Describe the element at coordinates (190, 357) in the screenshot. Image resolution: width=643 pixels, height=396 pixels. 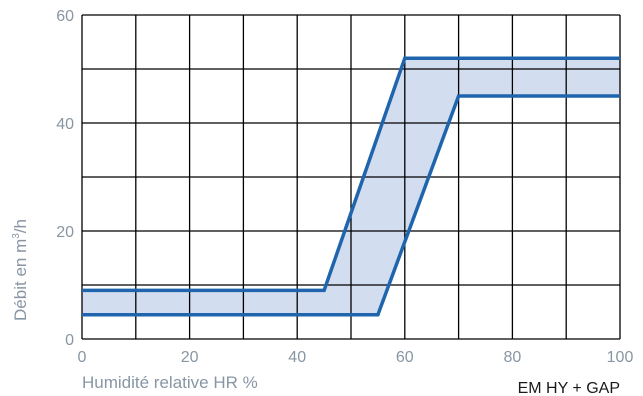
I see `x-tick-label: 20` at that location.